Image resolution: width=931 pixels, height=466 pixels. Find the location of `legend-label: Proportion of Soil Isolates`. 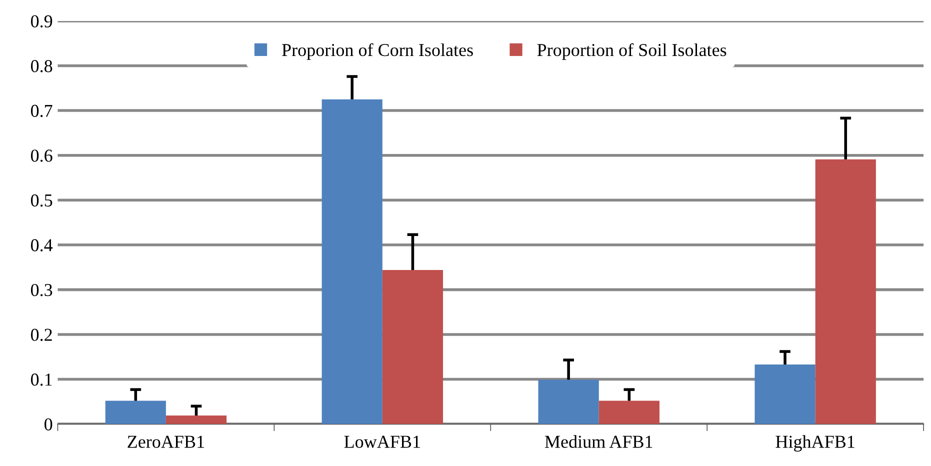

legend-label: Proportion of Soil Isolates is located at coordinates (631, 51).